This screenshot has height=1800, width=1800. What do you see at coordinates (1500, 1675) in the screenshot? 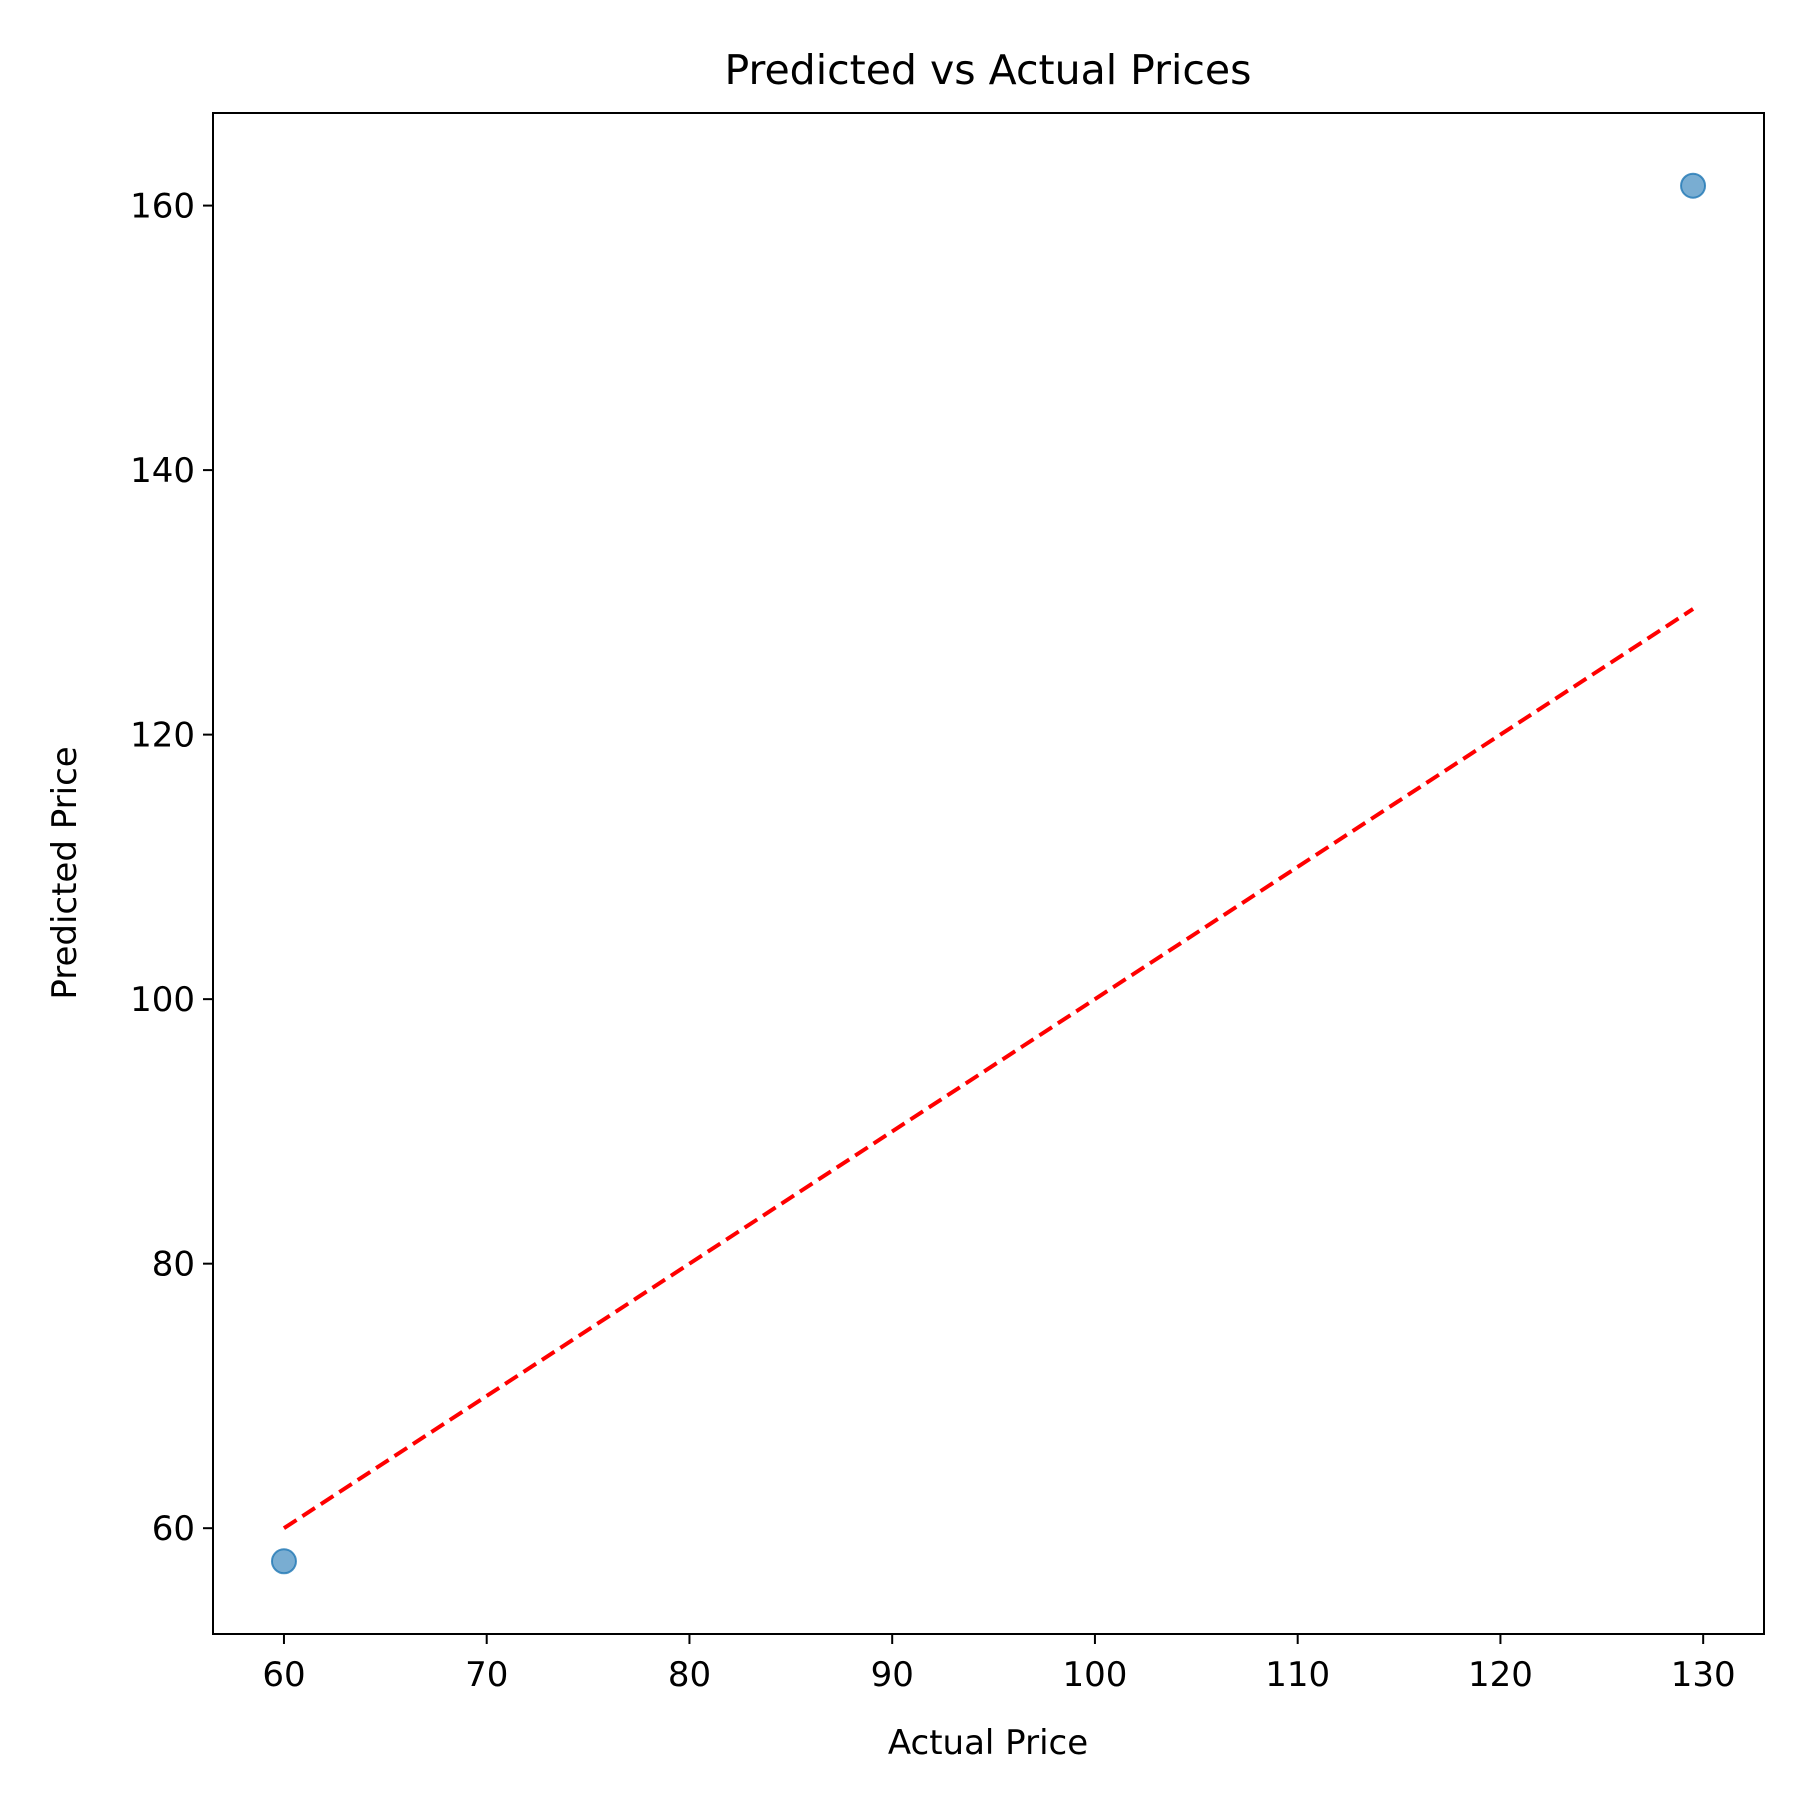
I see `x-tick-label: 120` at bounding box center [1500, 1675].